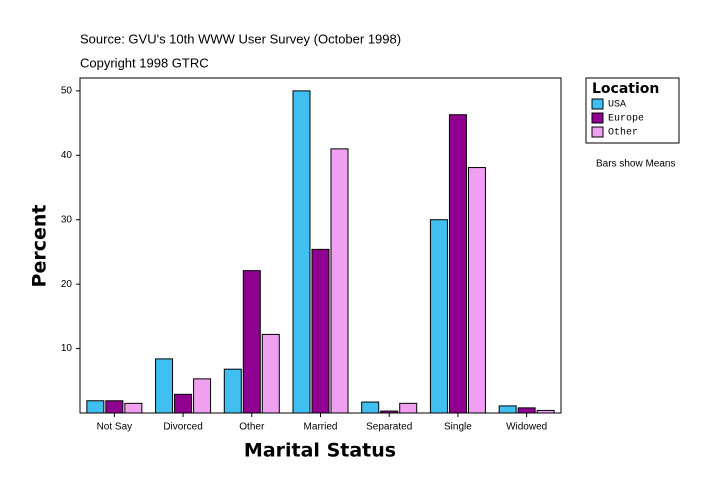  I want to click on y-tick-label: 40, so click(67, 155).